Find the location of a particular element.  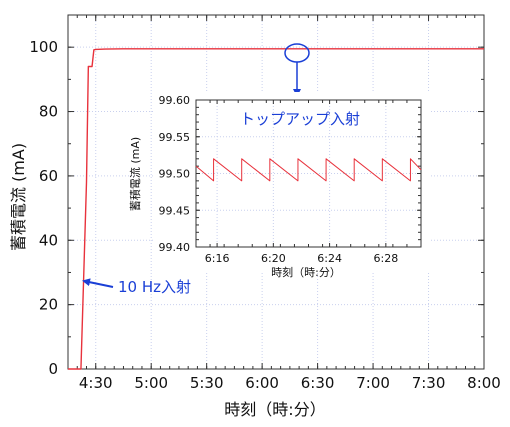

y-tick-label: 99.60 is located at coordinates (175, 100).